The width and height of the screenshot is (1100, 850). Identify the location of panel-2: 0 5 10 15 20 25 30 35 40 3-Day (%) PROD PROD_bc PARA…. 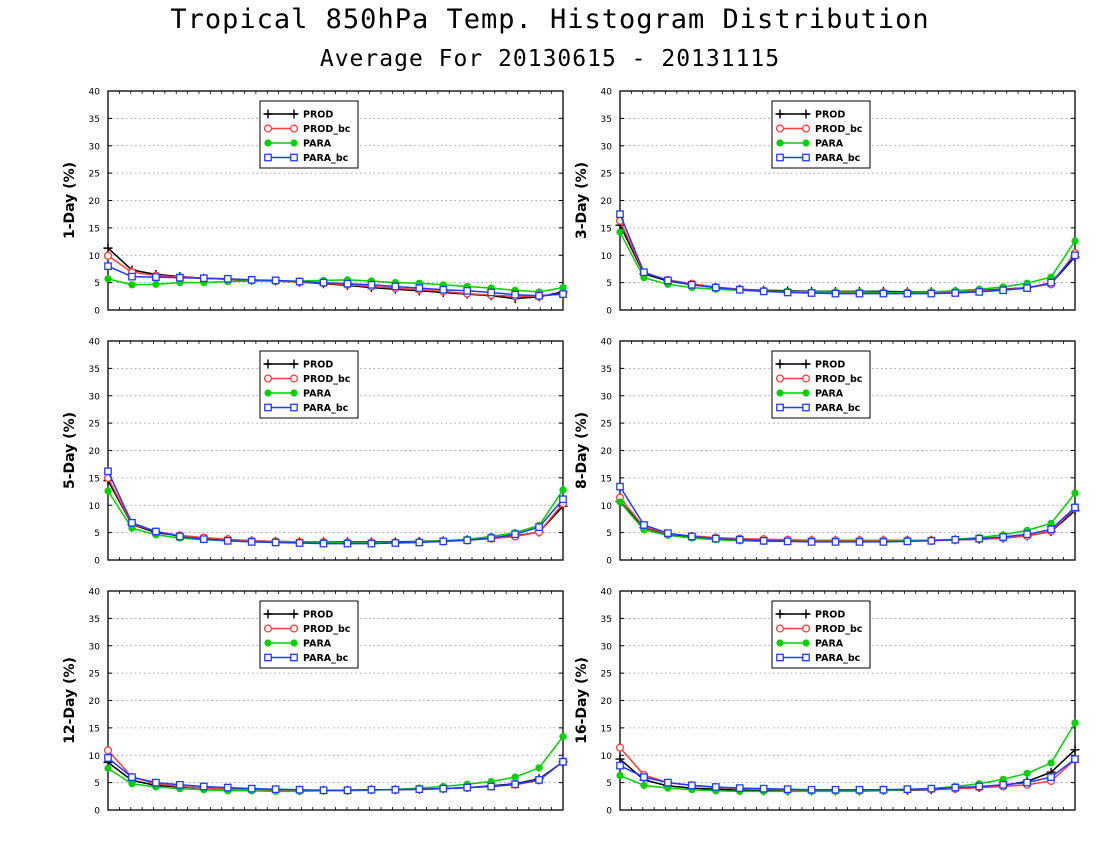
(827, 202).